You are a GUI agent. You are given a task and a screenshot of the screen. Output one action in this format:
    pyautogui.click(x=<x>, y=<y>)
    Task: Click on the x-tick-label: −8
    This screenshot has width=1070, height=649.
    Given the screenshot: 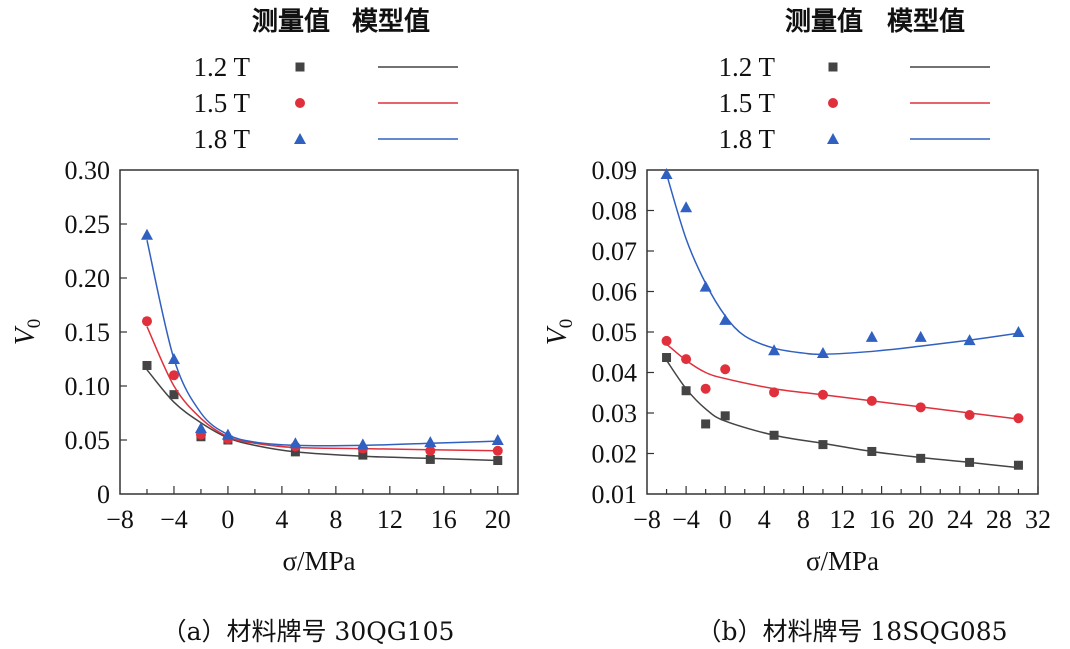 What is the action you would take?
    pyautogui.click(x=647, y=519)
    